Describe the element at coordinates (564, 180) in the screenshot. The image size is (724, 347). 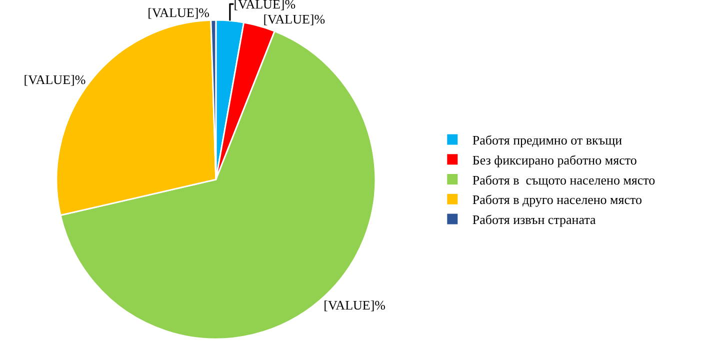
I see `legend-label: Работя в същото населено място` at that location.